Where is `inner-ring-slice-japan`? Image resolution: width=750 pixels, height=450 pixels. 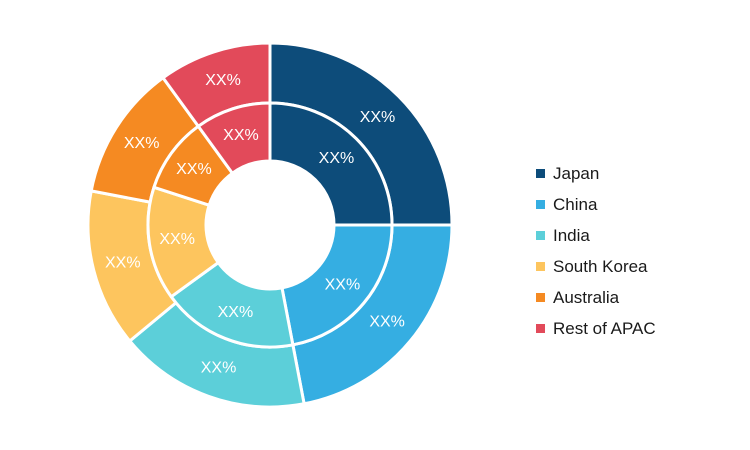 inner-ring-slice-japan is located at coordinates (331, 164).